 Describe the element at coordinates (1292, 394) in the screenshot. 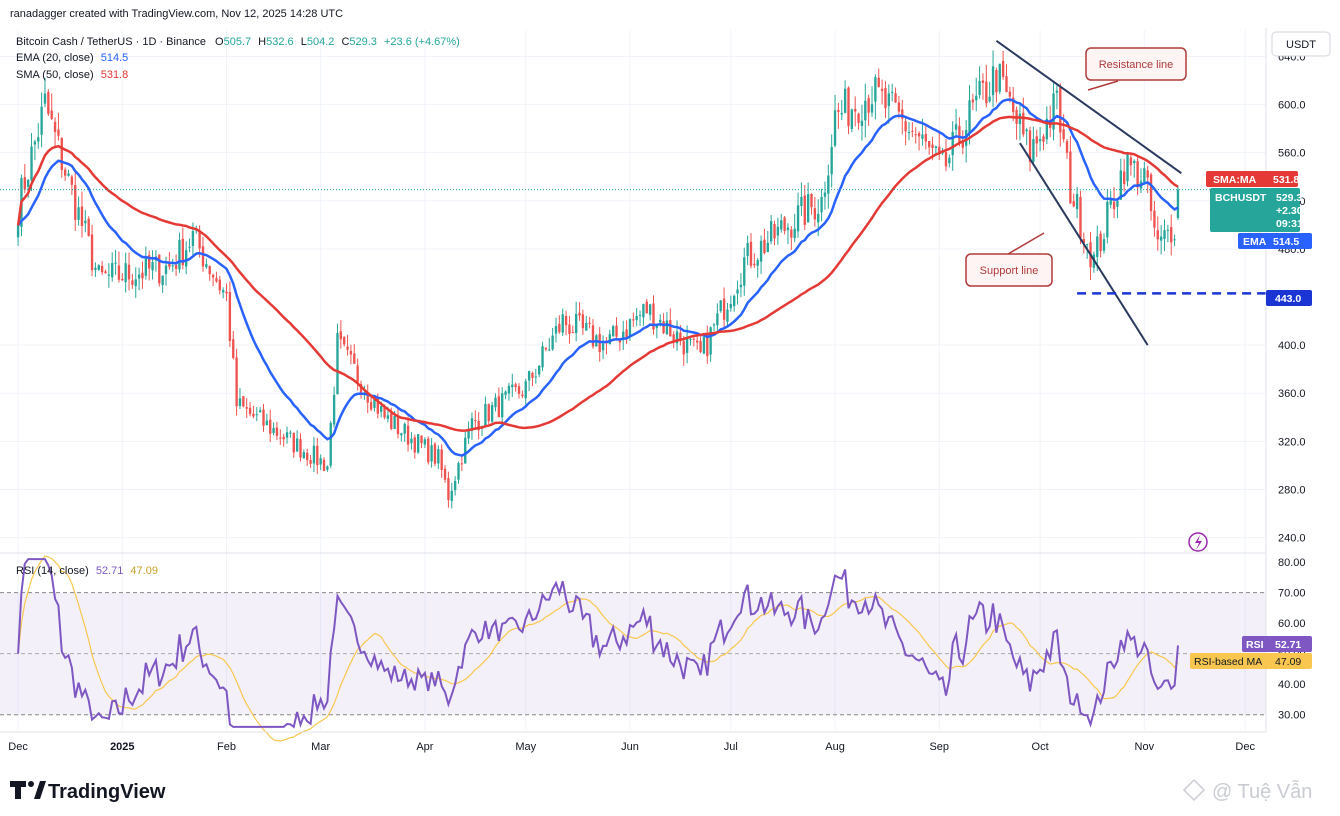

I see `price-tick-label: 360.0` at that location.